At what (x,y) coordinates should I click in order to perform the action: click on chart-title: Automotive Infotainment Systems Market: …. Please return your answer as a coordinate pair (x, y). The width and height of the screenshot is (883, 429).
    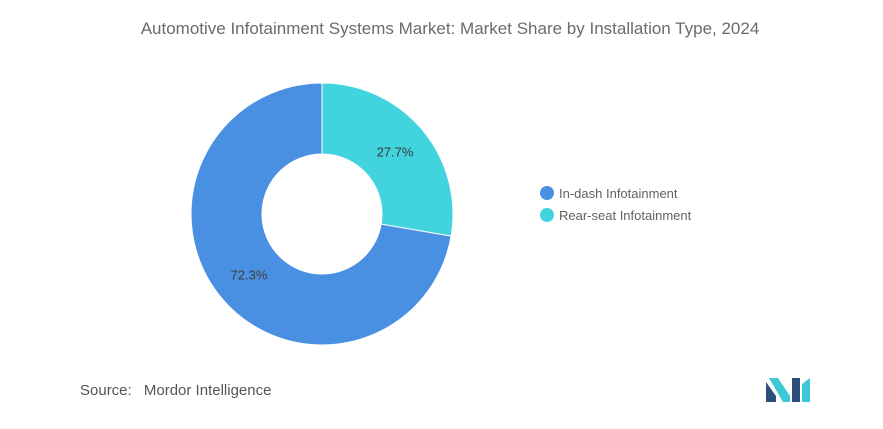
    Looking at the image, I should click on (450, 28).